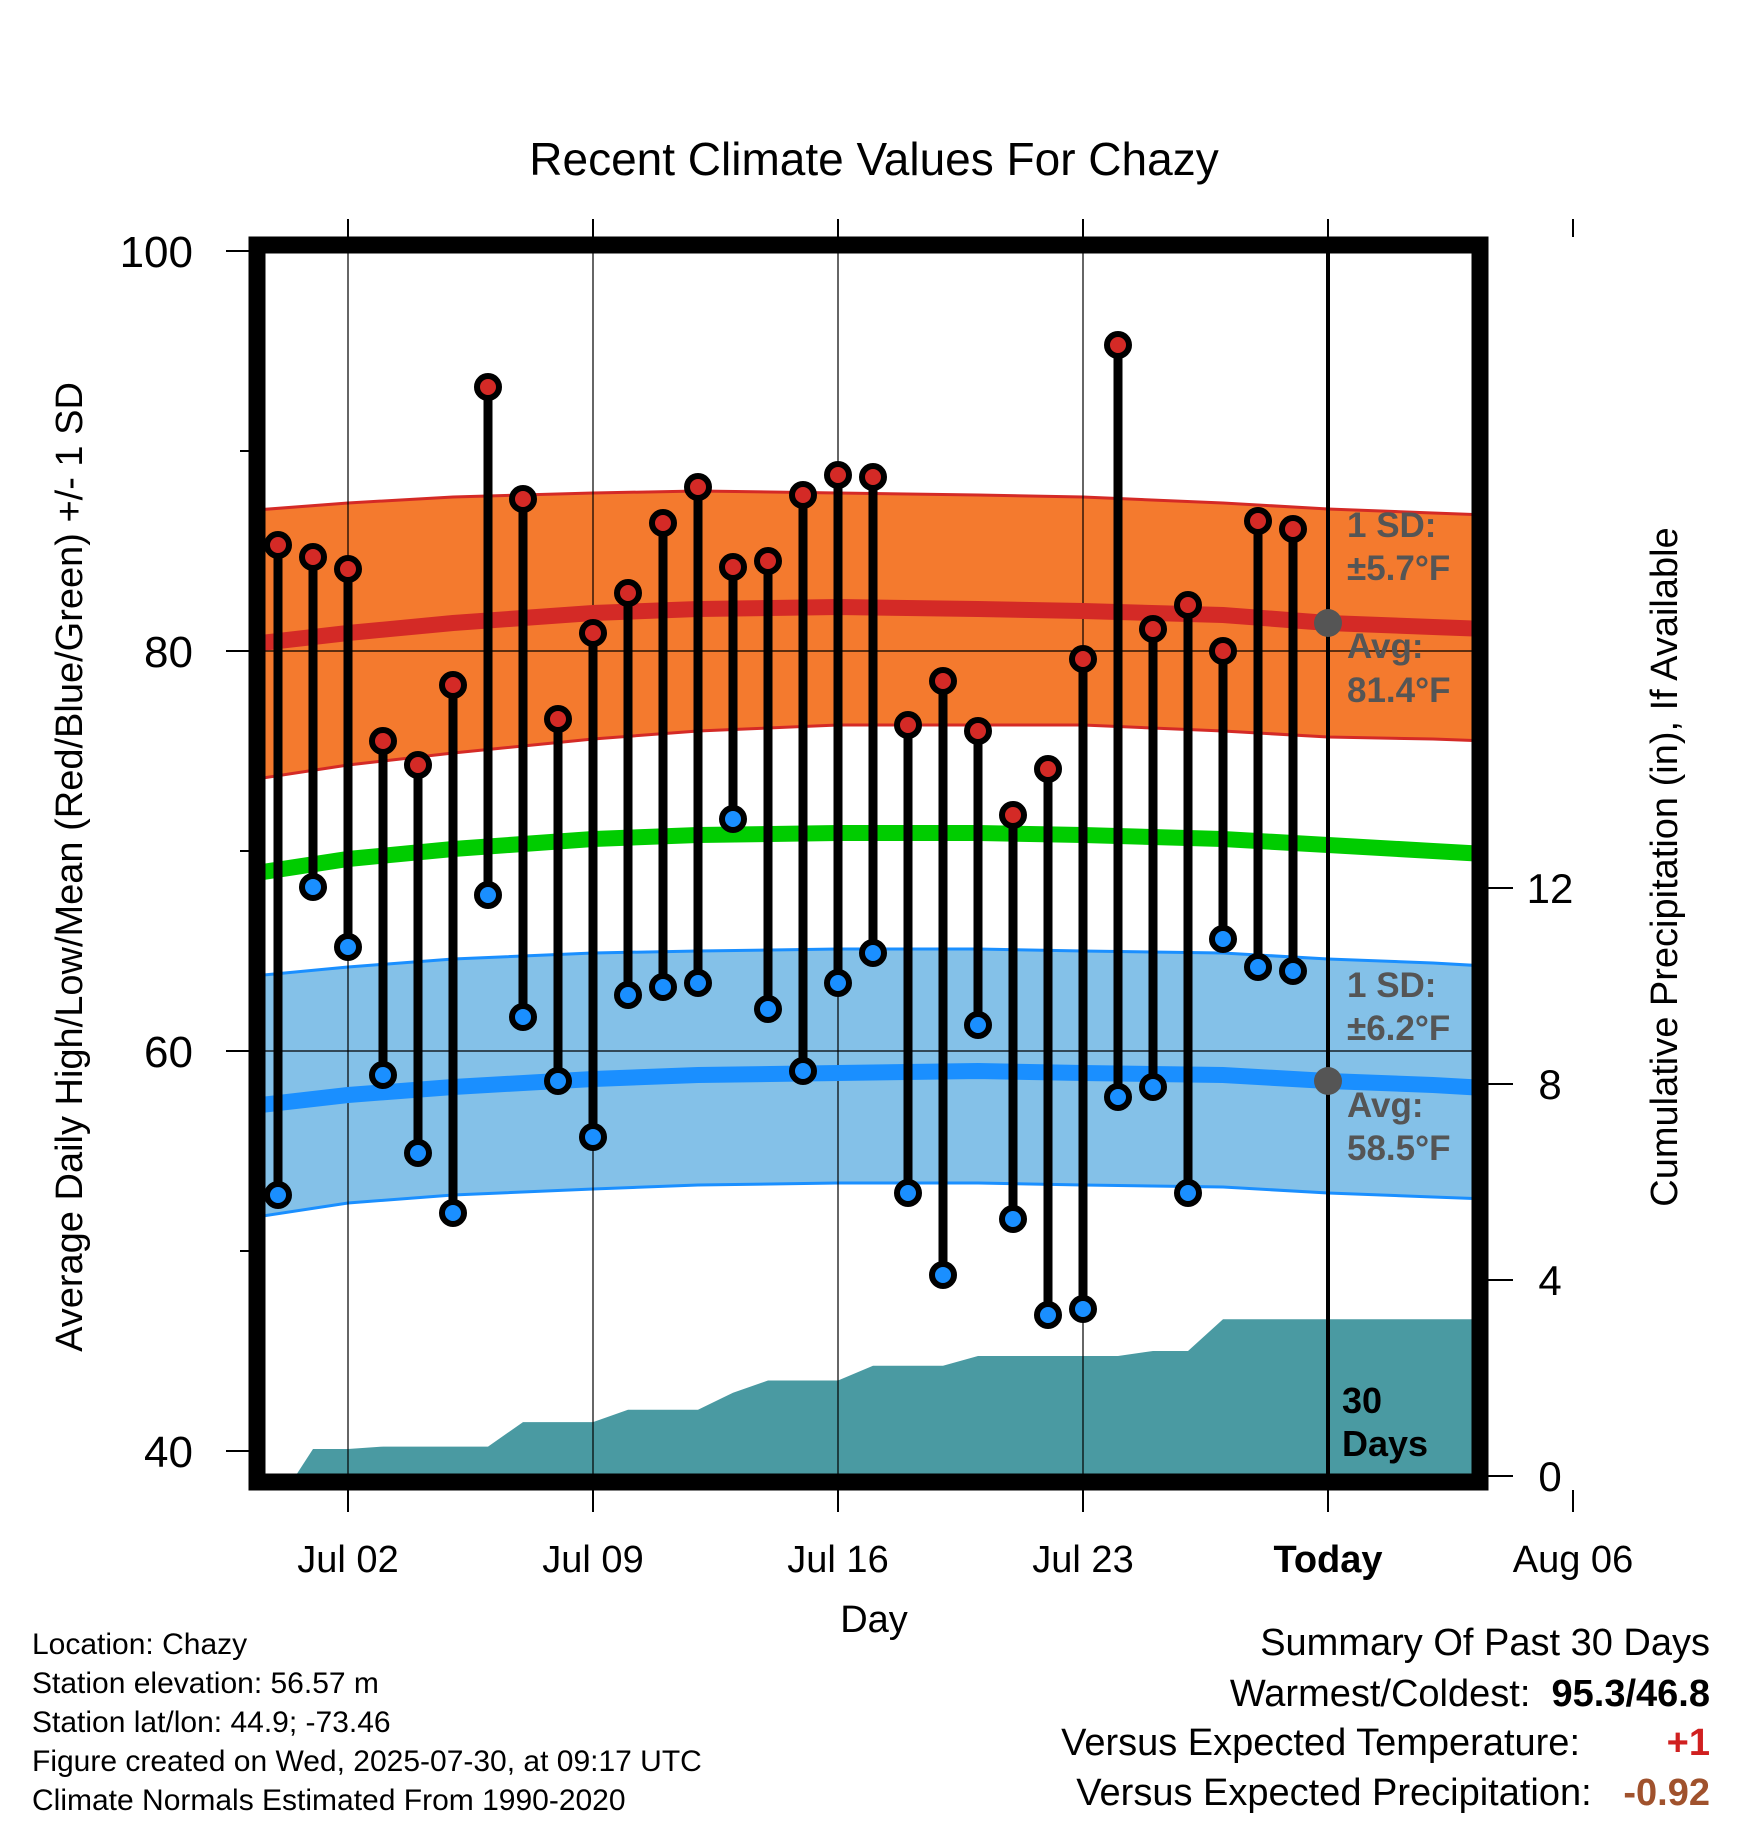 This screenshot has height=1828, width=1748. I want to click on low-avg-value-annotation: 58.5°F, so click(1399, 1148).